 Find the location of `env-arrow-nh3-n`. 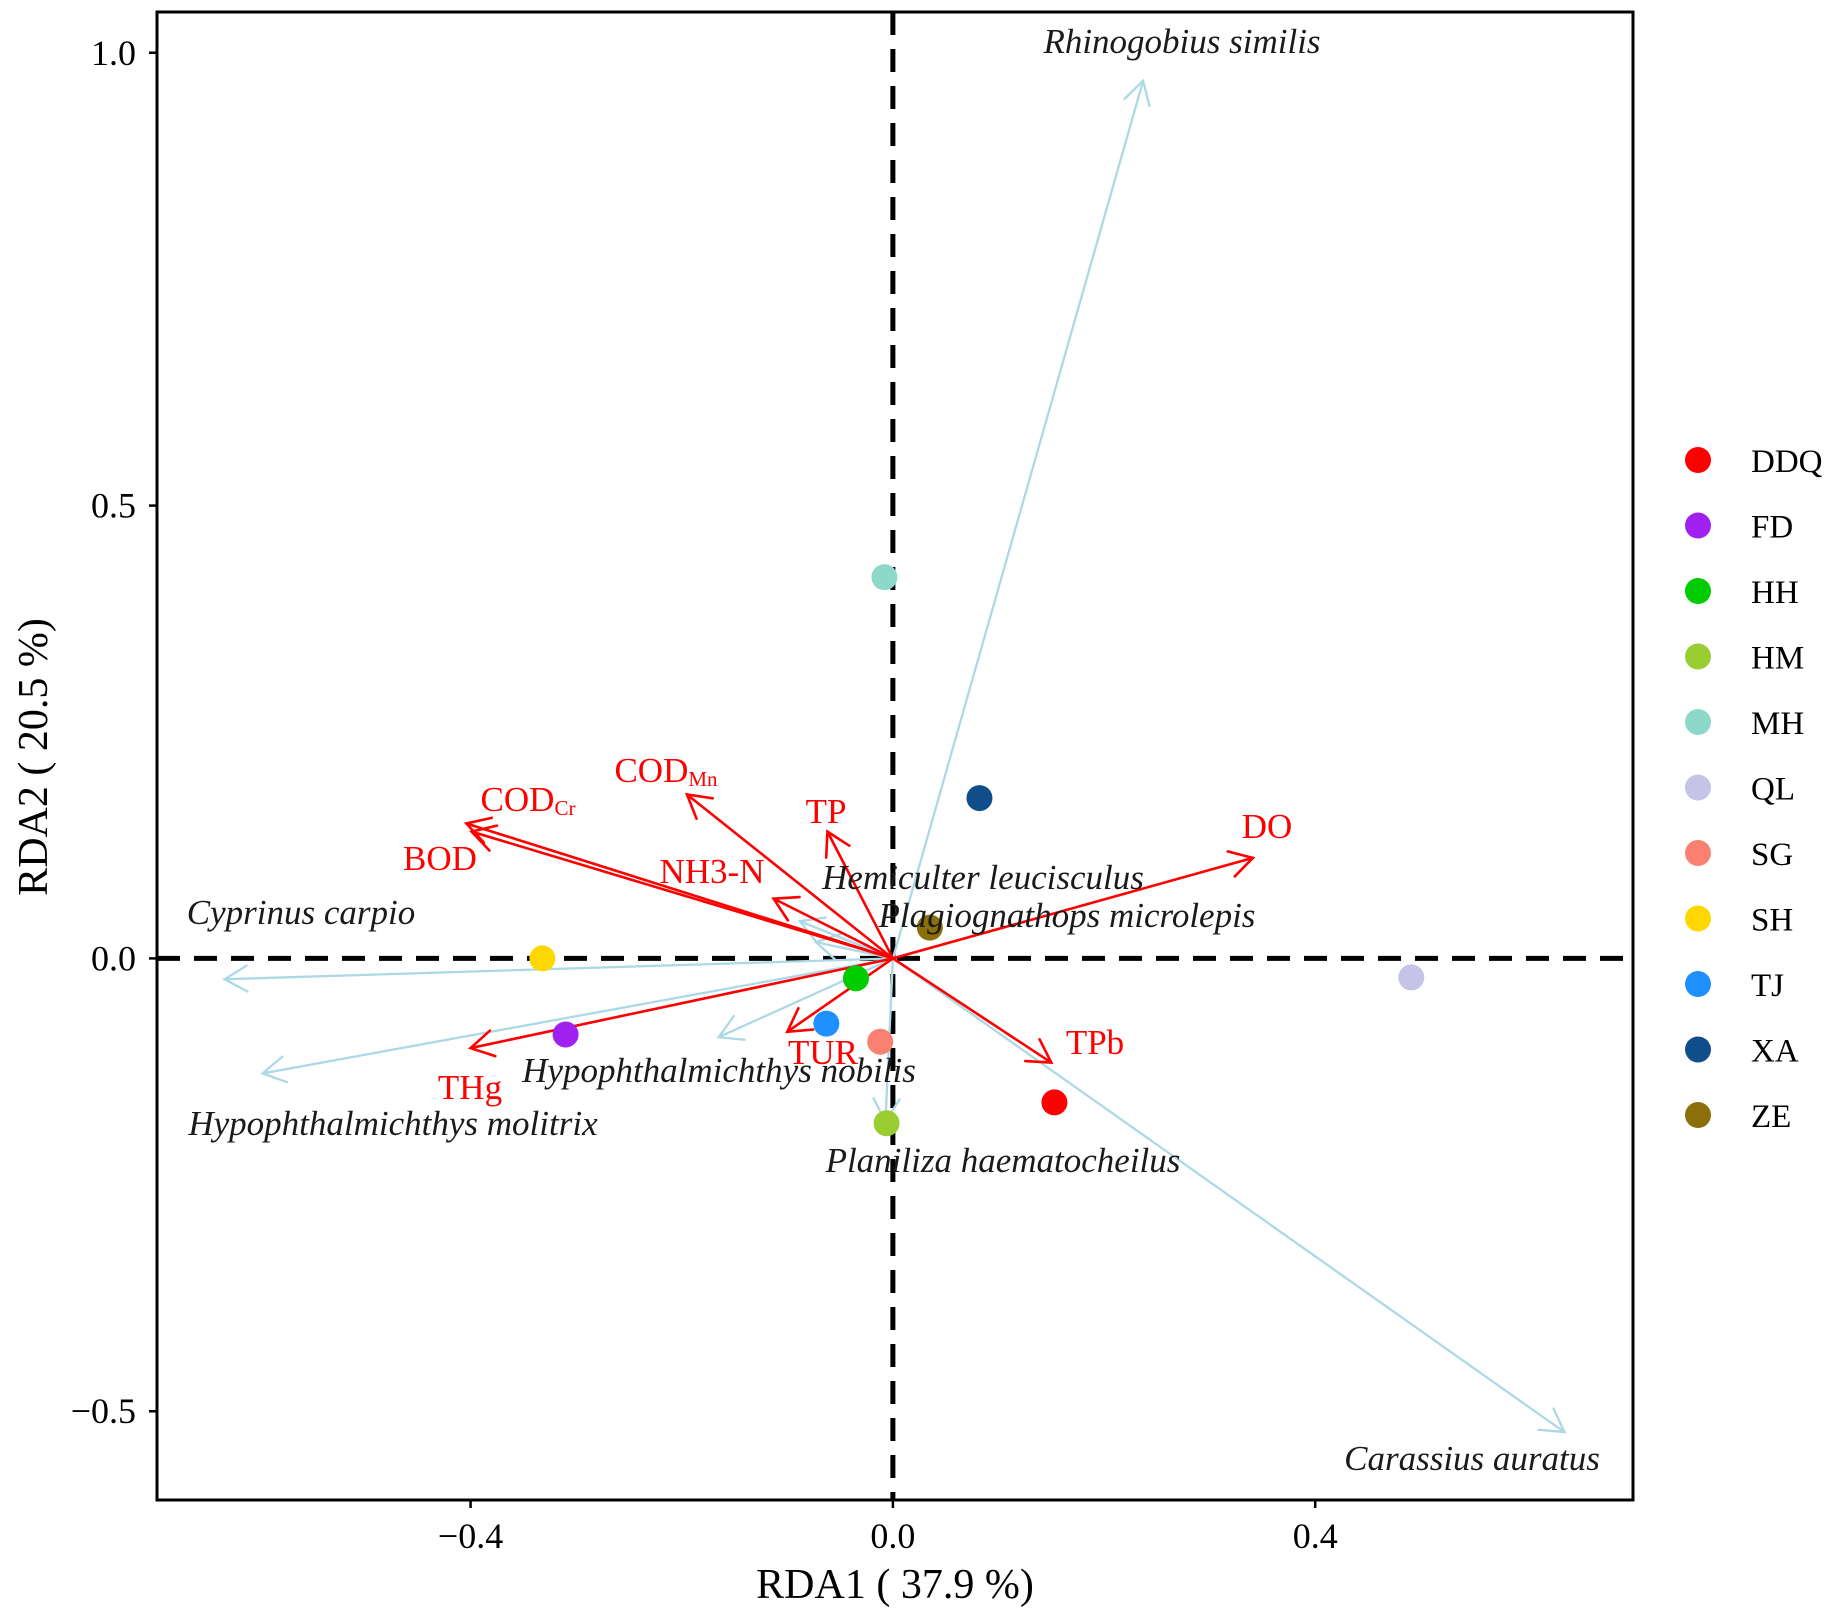

env-arrow-nh3-n is located at coordinates (833, 927).